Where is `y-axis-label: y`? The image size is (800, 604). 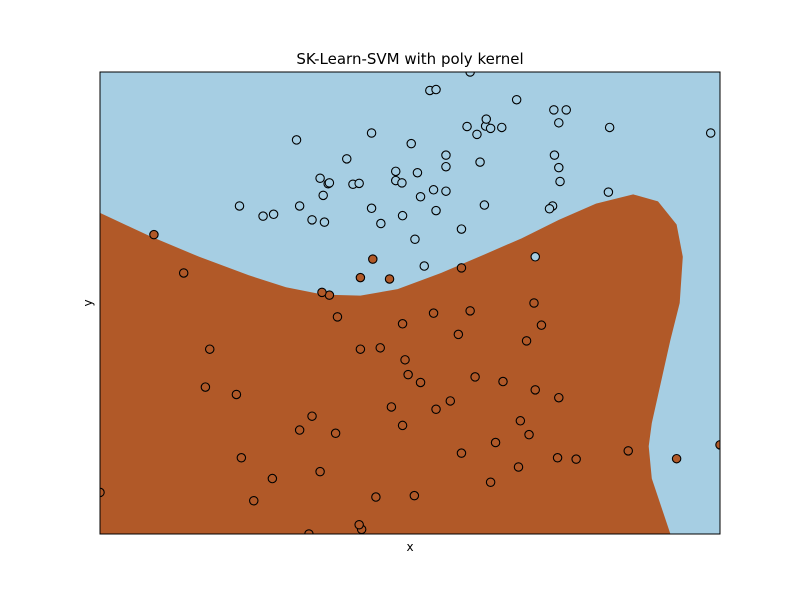 y-axis-label: y is located at coordinates (88, 302).